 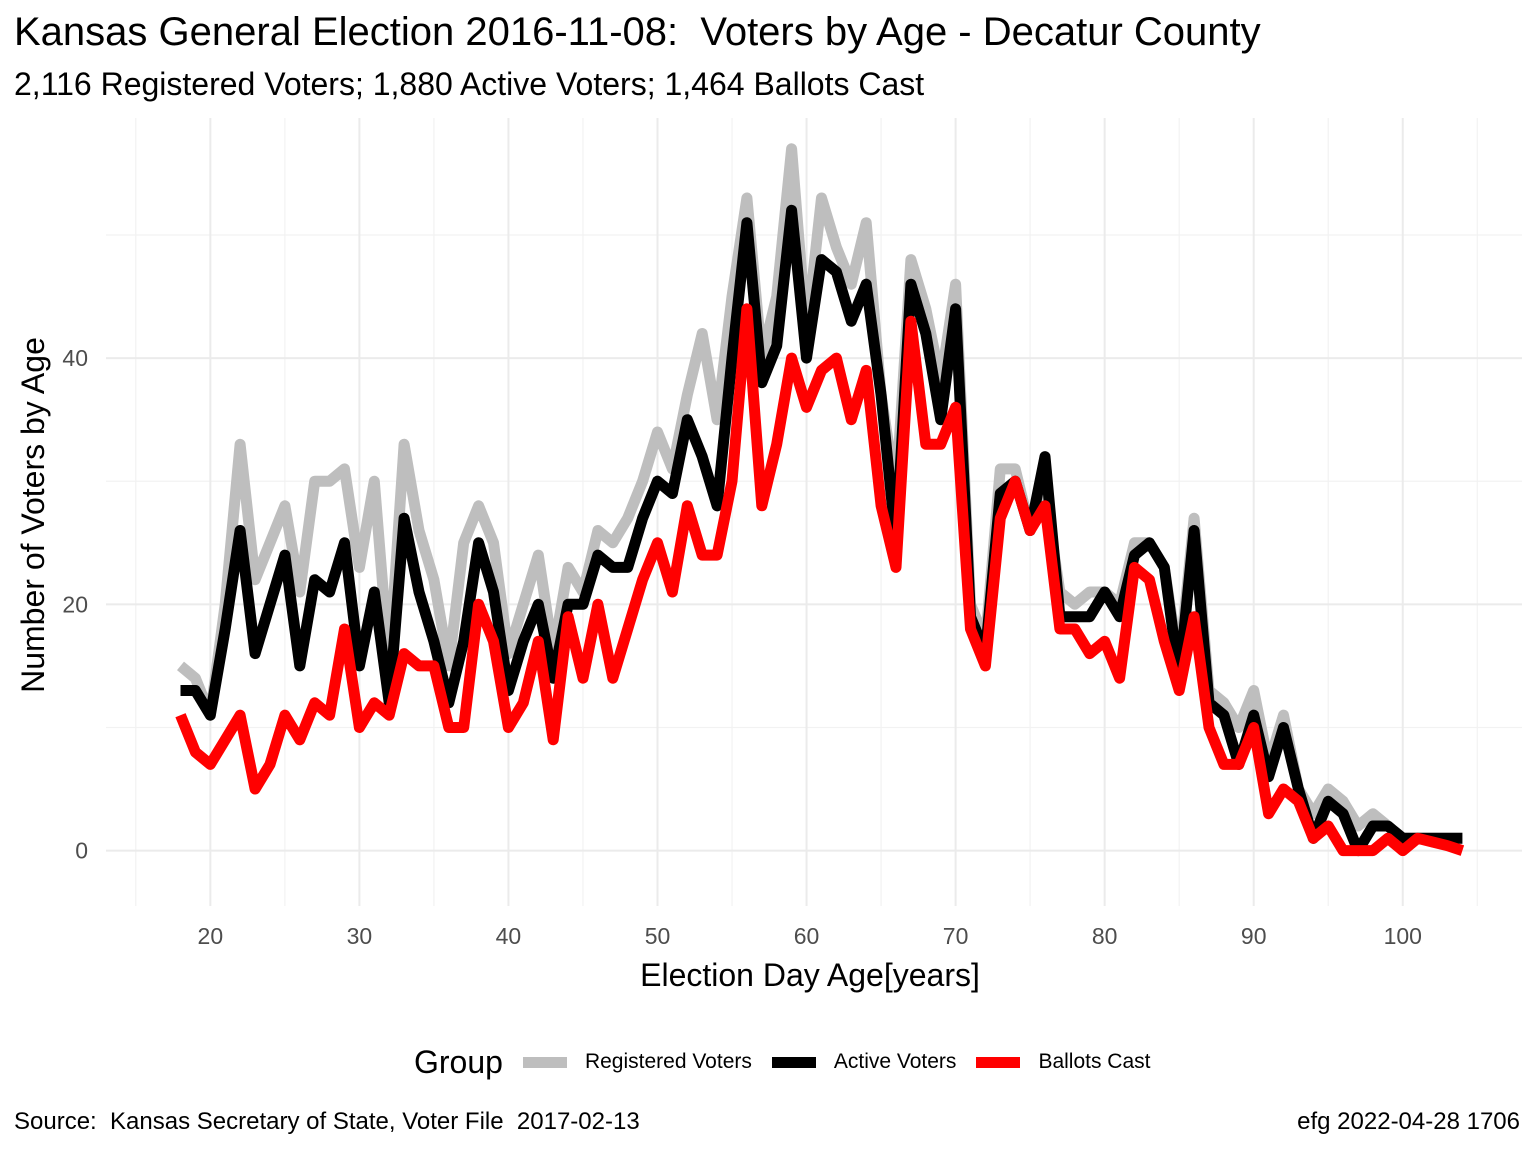 What do you see at coordinates (810, 975) in the screenshot?
I see `x-axis-title: Election Day Age[years]` at bounding box center [810, 975].